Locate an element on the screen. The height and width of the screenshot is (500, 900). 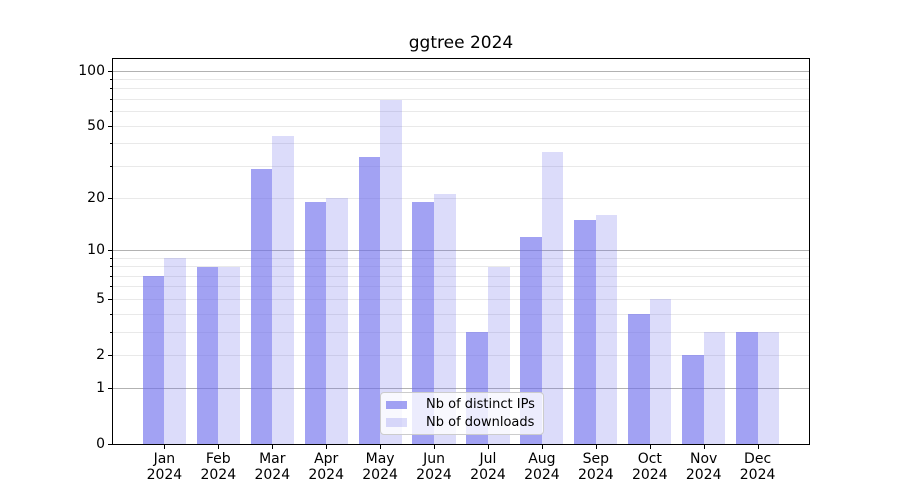
bar-downloads-may is located at coordinates (391, 271).